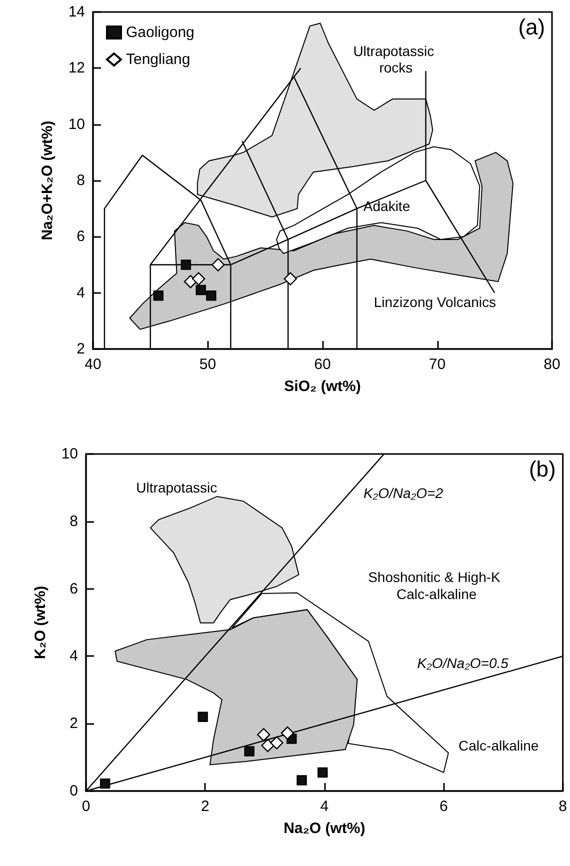 The width and height of the screenshot is (570, 866). I want to click on x-tick-label: 2, so click(205, 806).